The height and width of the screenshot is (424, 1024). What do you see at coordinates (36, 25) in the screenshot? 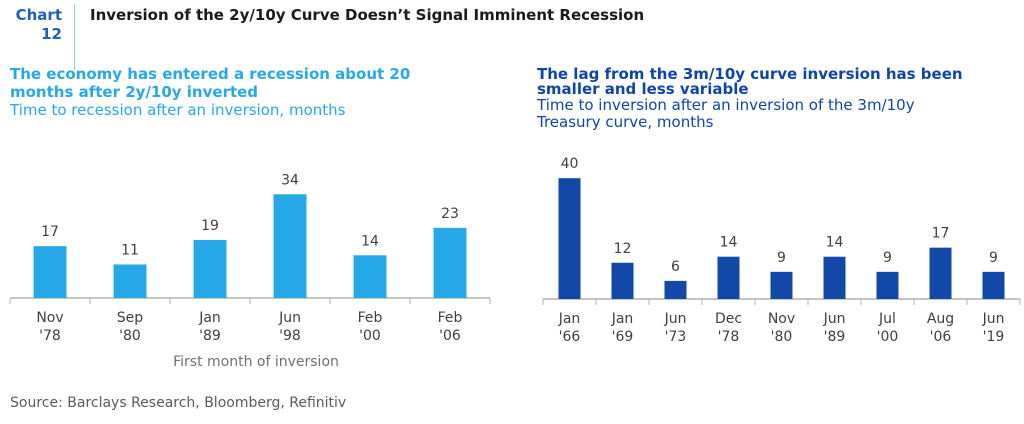
I see `chart-number-label: Chart 12` at bounding box center [36, 25].